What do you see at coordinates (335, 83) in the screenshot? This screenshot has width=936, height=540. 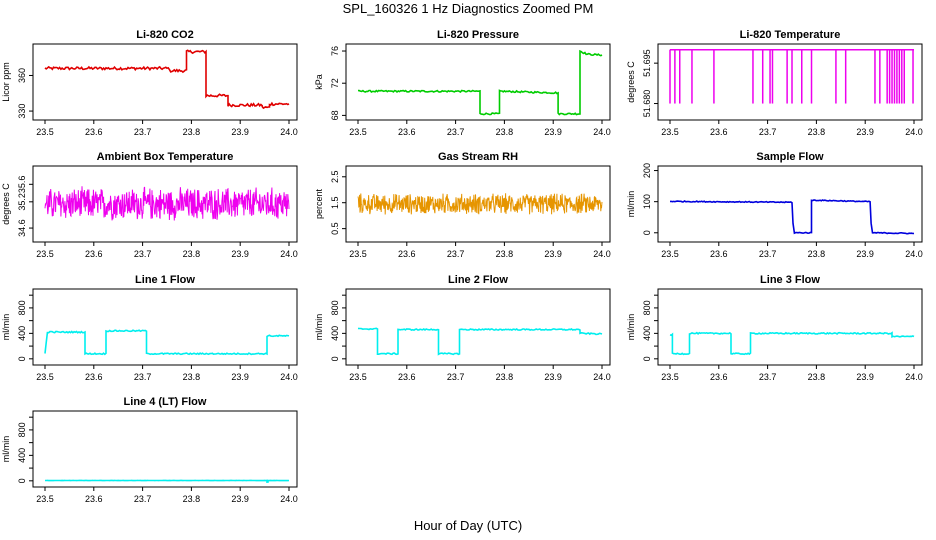 I see `y-tick-label: 72` at bounding box center [335, 83].